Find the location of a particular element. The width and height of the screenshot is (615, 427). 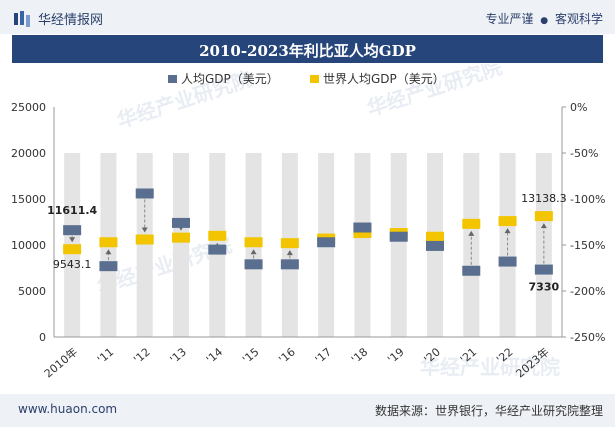

left-tick-label: 25000 is located at coordinates (28, 107).